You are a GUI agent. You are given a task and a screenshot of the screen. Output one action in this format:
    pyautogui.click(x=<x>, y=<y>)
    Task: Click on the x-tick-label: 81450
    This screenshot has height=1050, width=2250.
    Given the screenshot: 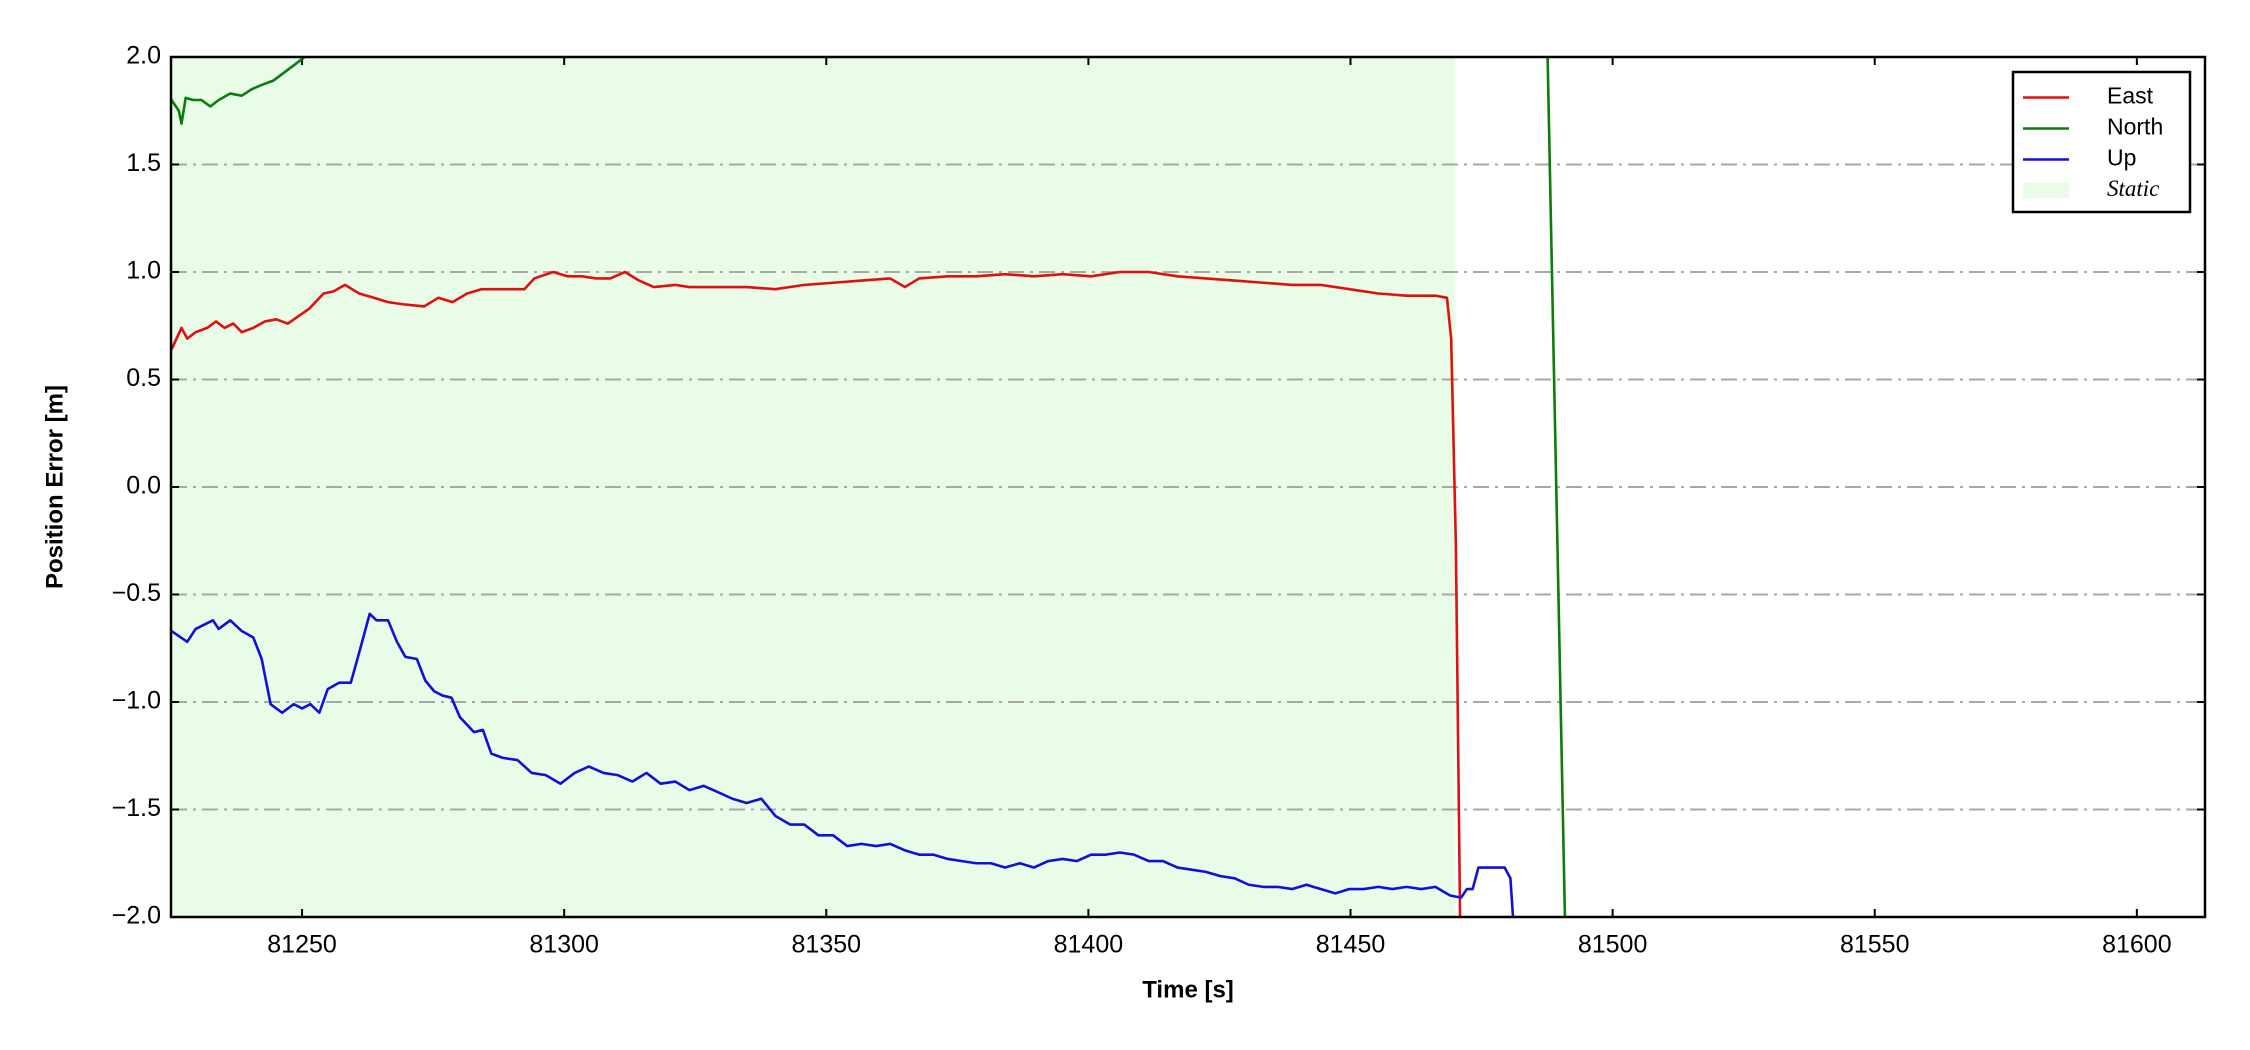 What is the action you would take?
    pyautogui.click(x=1351, y=945)
    